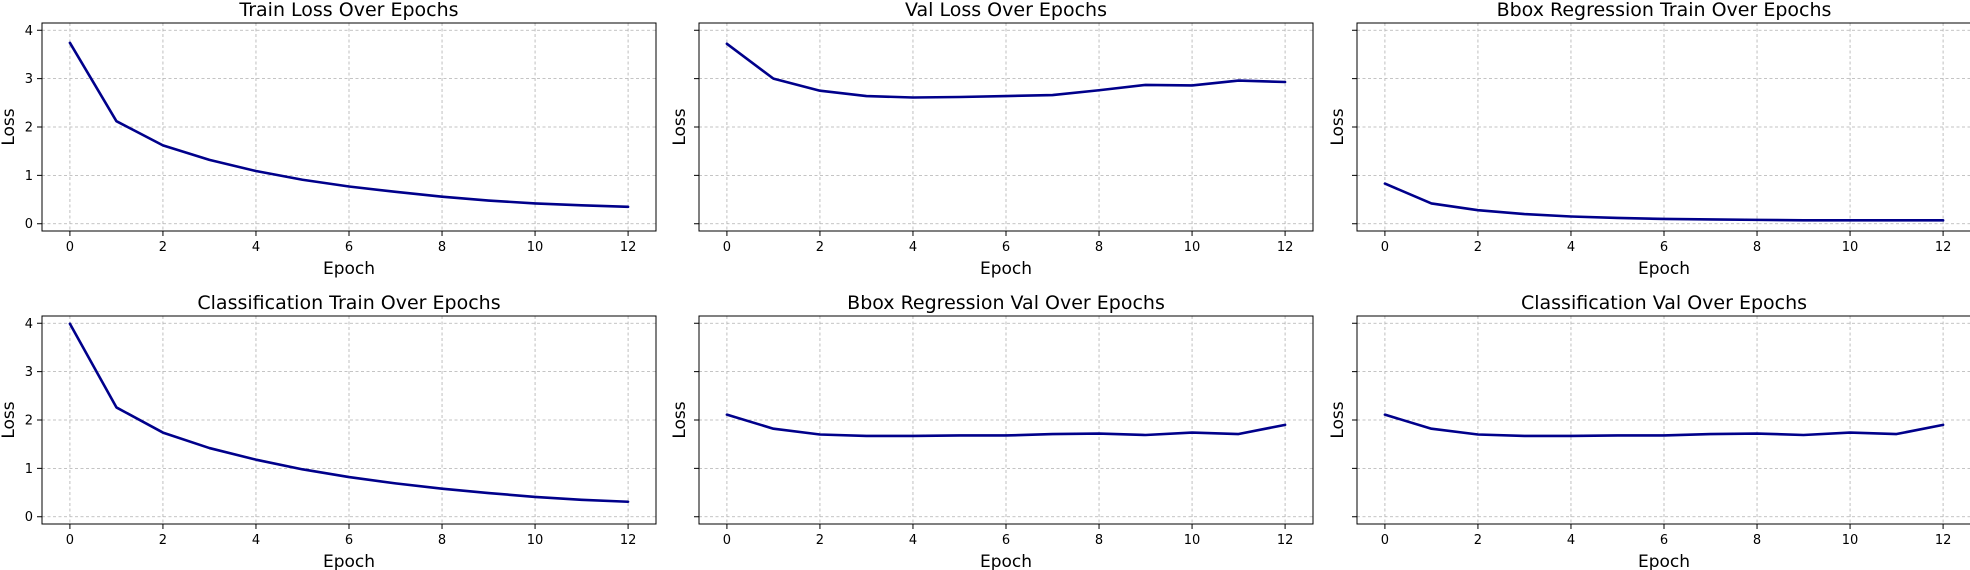 This screenshot has width=1970, height=570. What do you see at coordinates (1006, 10) in the screenshot?
I see `chart-title: Val Loss Over Epochs` at bounding box center [1006, 10].